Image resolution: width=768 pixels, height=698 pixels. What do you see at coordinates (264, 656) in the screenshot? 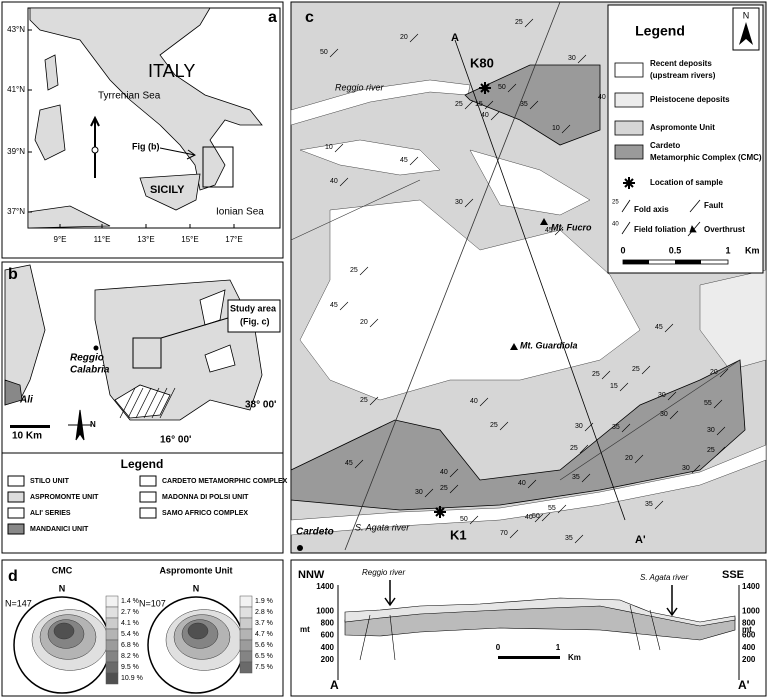
I see `scale-label: 6.5 %` at bounding box center [264, 656].